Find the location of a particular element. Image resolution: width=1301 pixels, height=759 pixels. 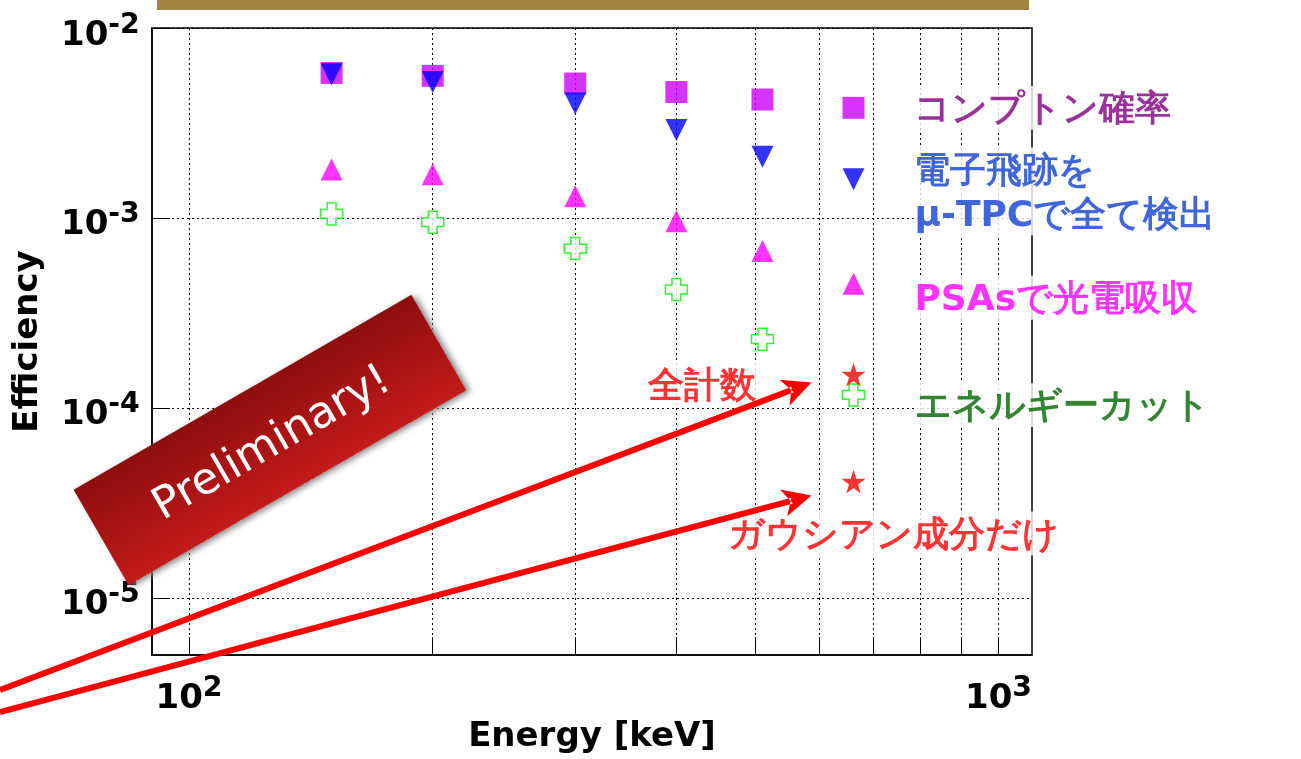

series-label: エネルギーカット is located at coordinates (1063, 405).